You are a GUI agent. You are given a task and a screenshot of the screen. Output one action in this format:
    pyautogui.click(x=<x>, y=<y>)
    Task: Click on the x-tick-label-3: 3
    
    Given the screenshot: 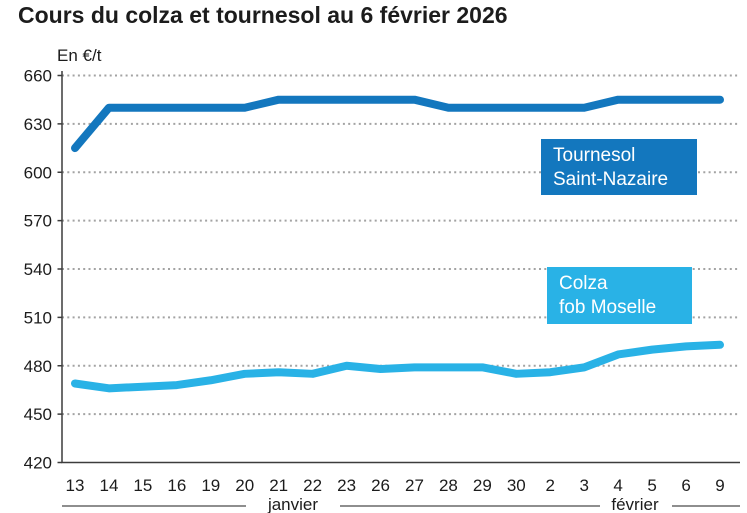 What is the action you would take?
    pyautogui.click(x=583, y=485)
    